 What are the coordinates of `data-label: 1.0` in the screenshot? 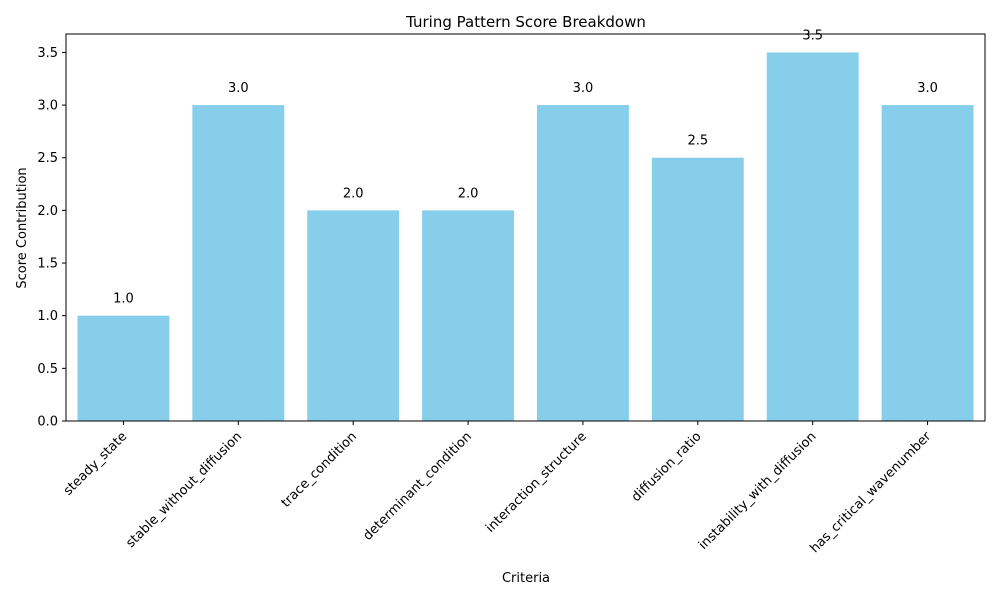 It's located at (123, 299).